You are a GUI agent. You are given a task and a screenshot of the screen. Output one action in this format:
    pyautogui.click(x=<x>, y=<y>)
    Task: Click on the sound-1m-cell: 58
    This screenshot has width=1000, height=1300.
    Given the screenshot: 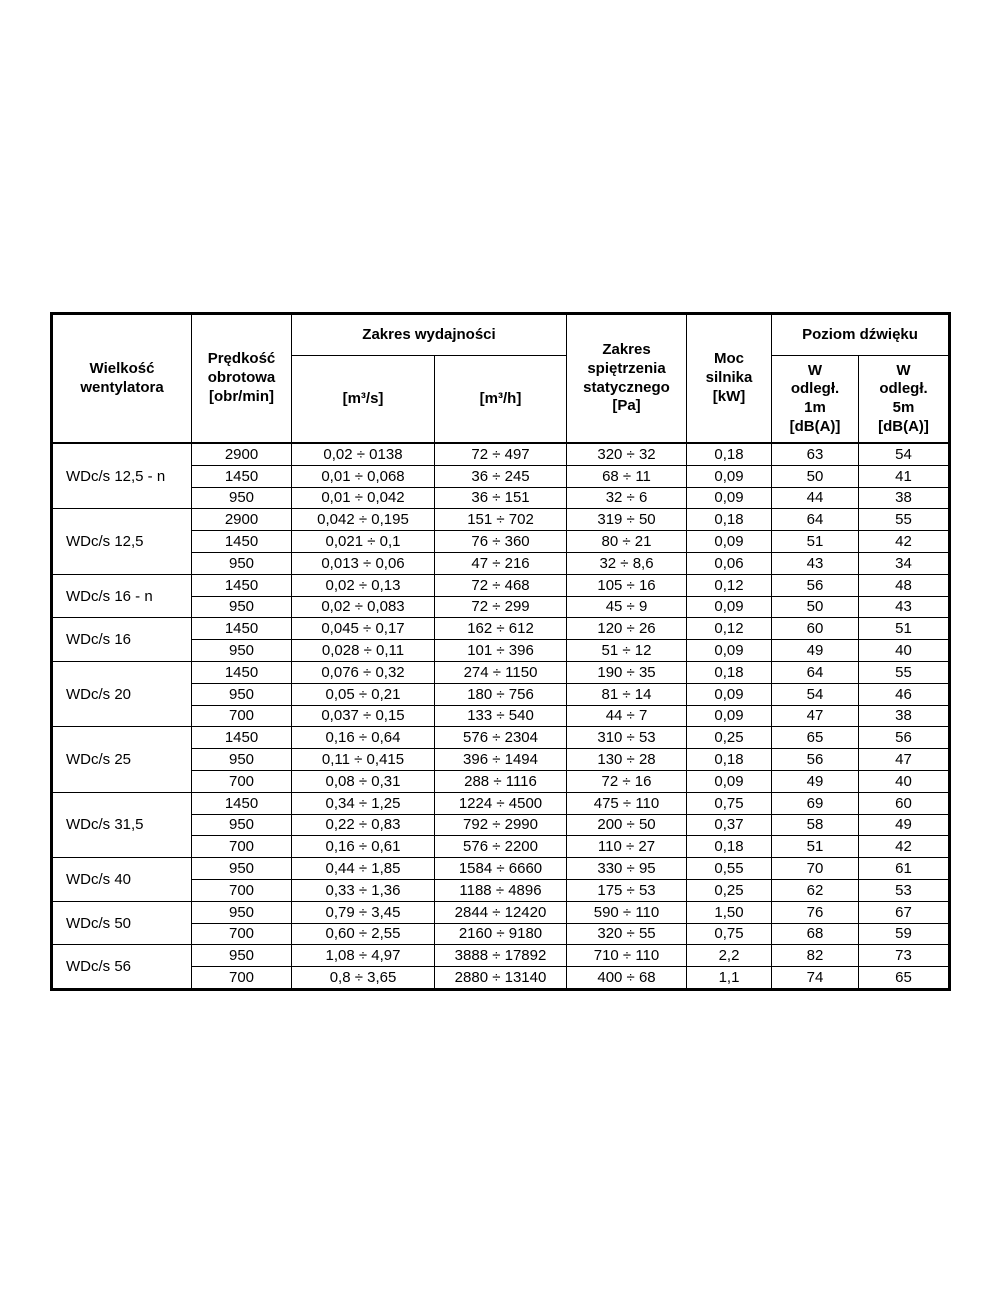 What is the action you would take?
    pyautogui.click(x=815, y=825)
    